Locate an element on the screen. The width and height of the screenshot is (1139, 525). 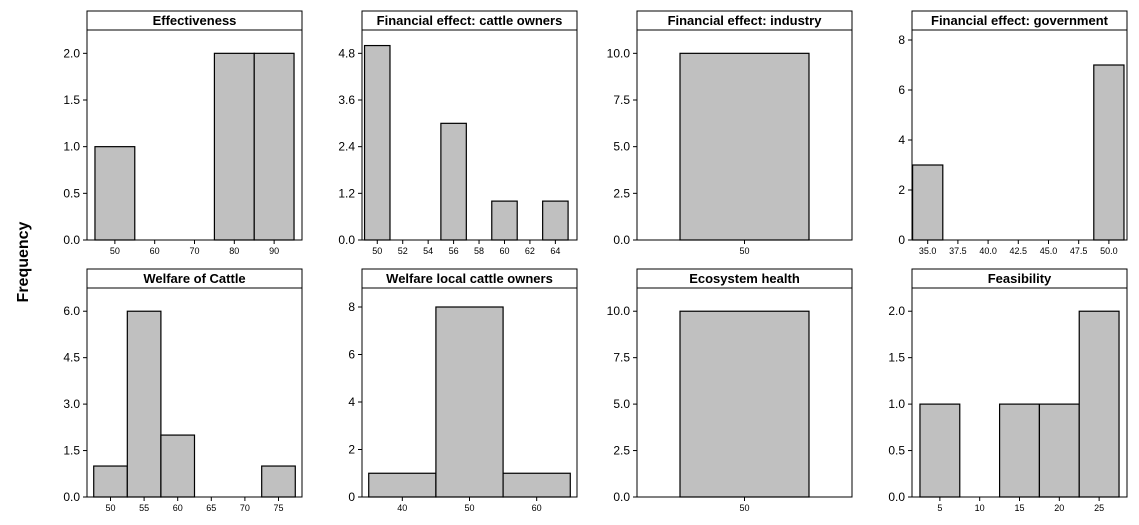
x-tick-label: 62 is located at coordinates (530, 251).